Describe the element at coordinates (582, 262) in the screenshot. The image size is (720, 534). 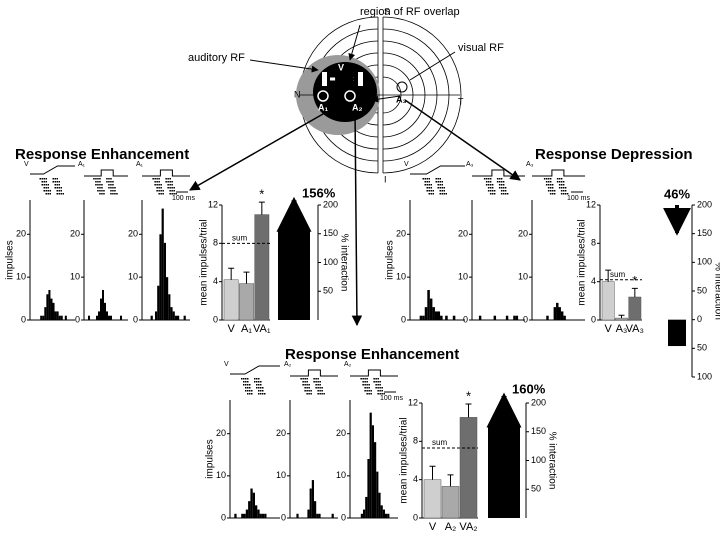
I see `y-axis-label: mean impulses/trial` at that location.